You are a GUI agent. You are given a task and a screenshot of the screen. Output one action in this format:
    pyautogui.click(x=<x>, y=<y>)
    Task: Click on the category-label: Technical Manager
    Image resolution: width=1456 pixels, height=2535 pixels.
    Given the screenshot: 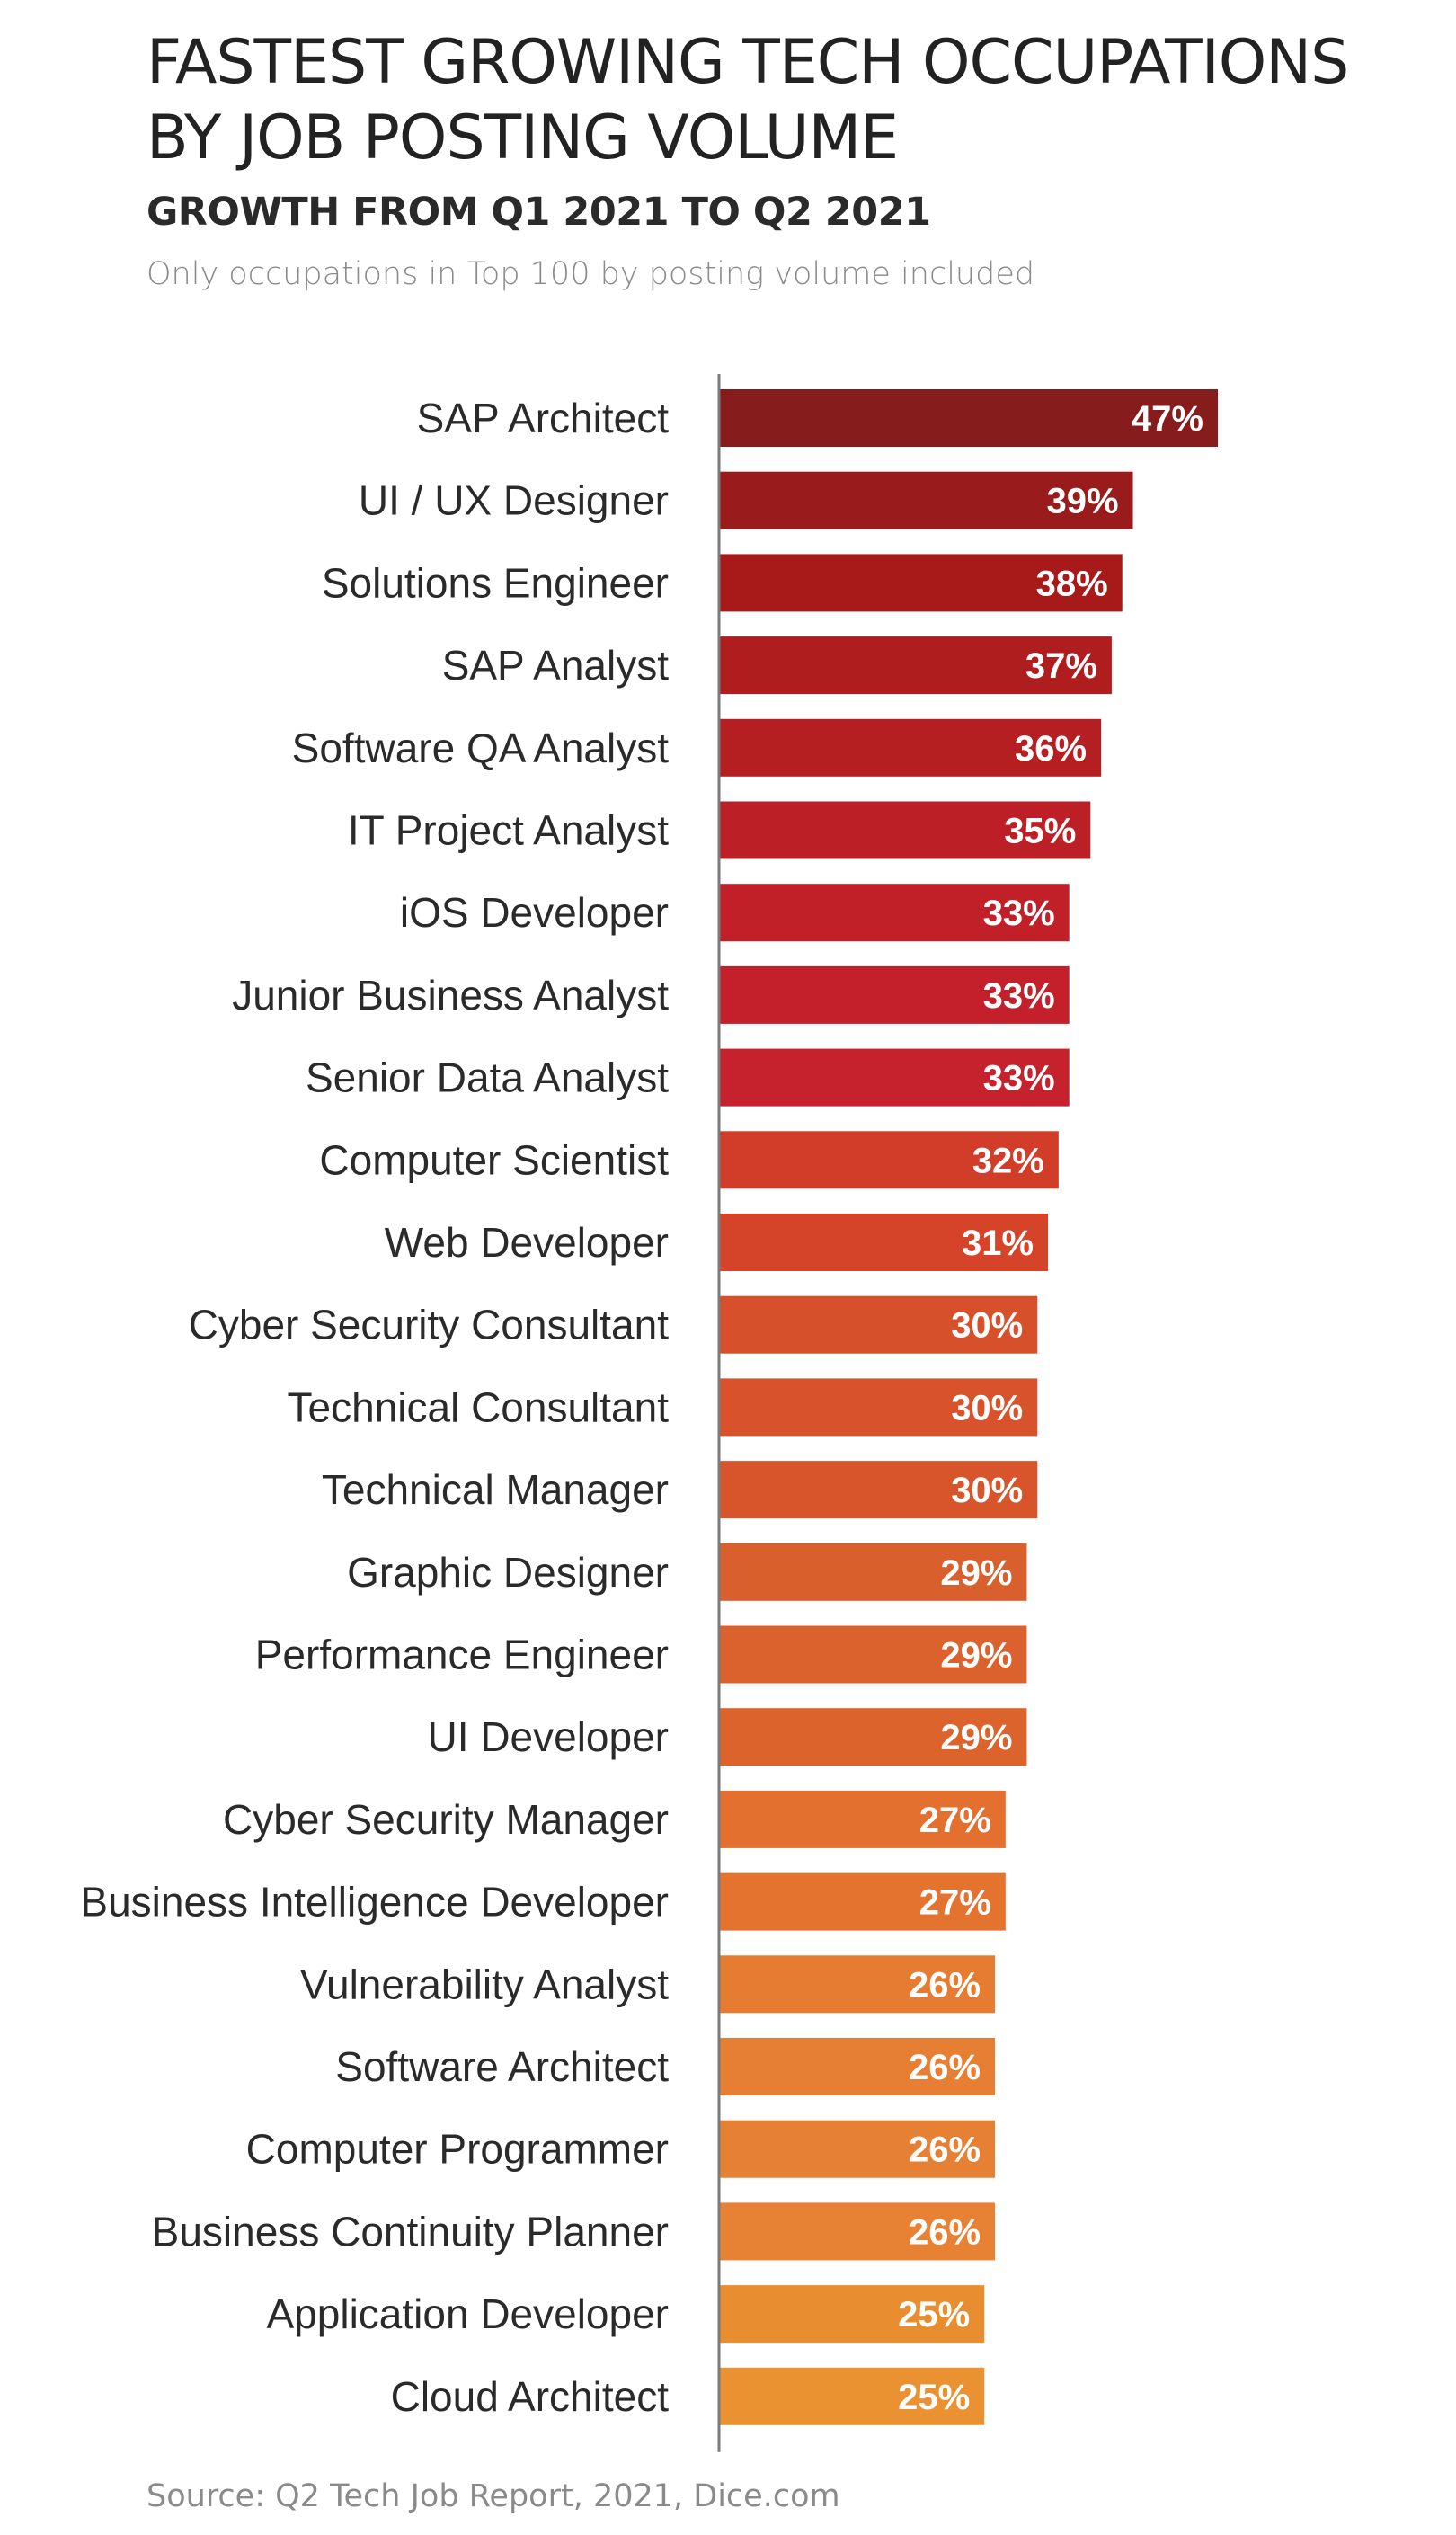 What is the action you would take?
    pyautogui.click(x=496, y=1489)
    